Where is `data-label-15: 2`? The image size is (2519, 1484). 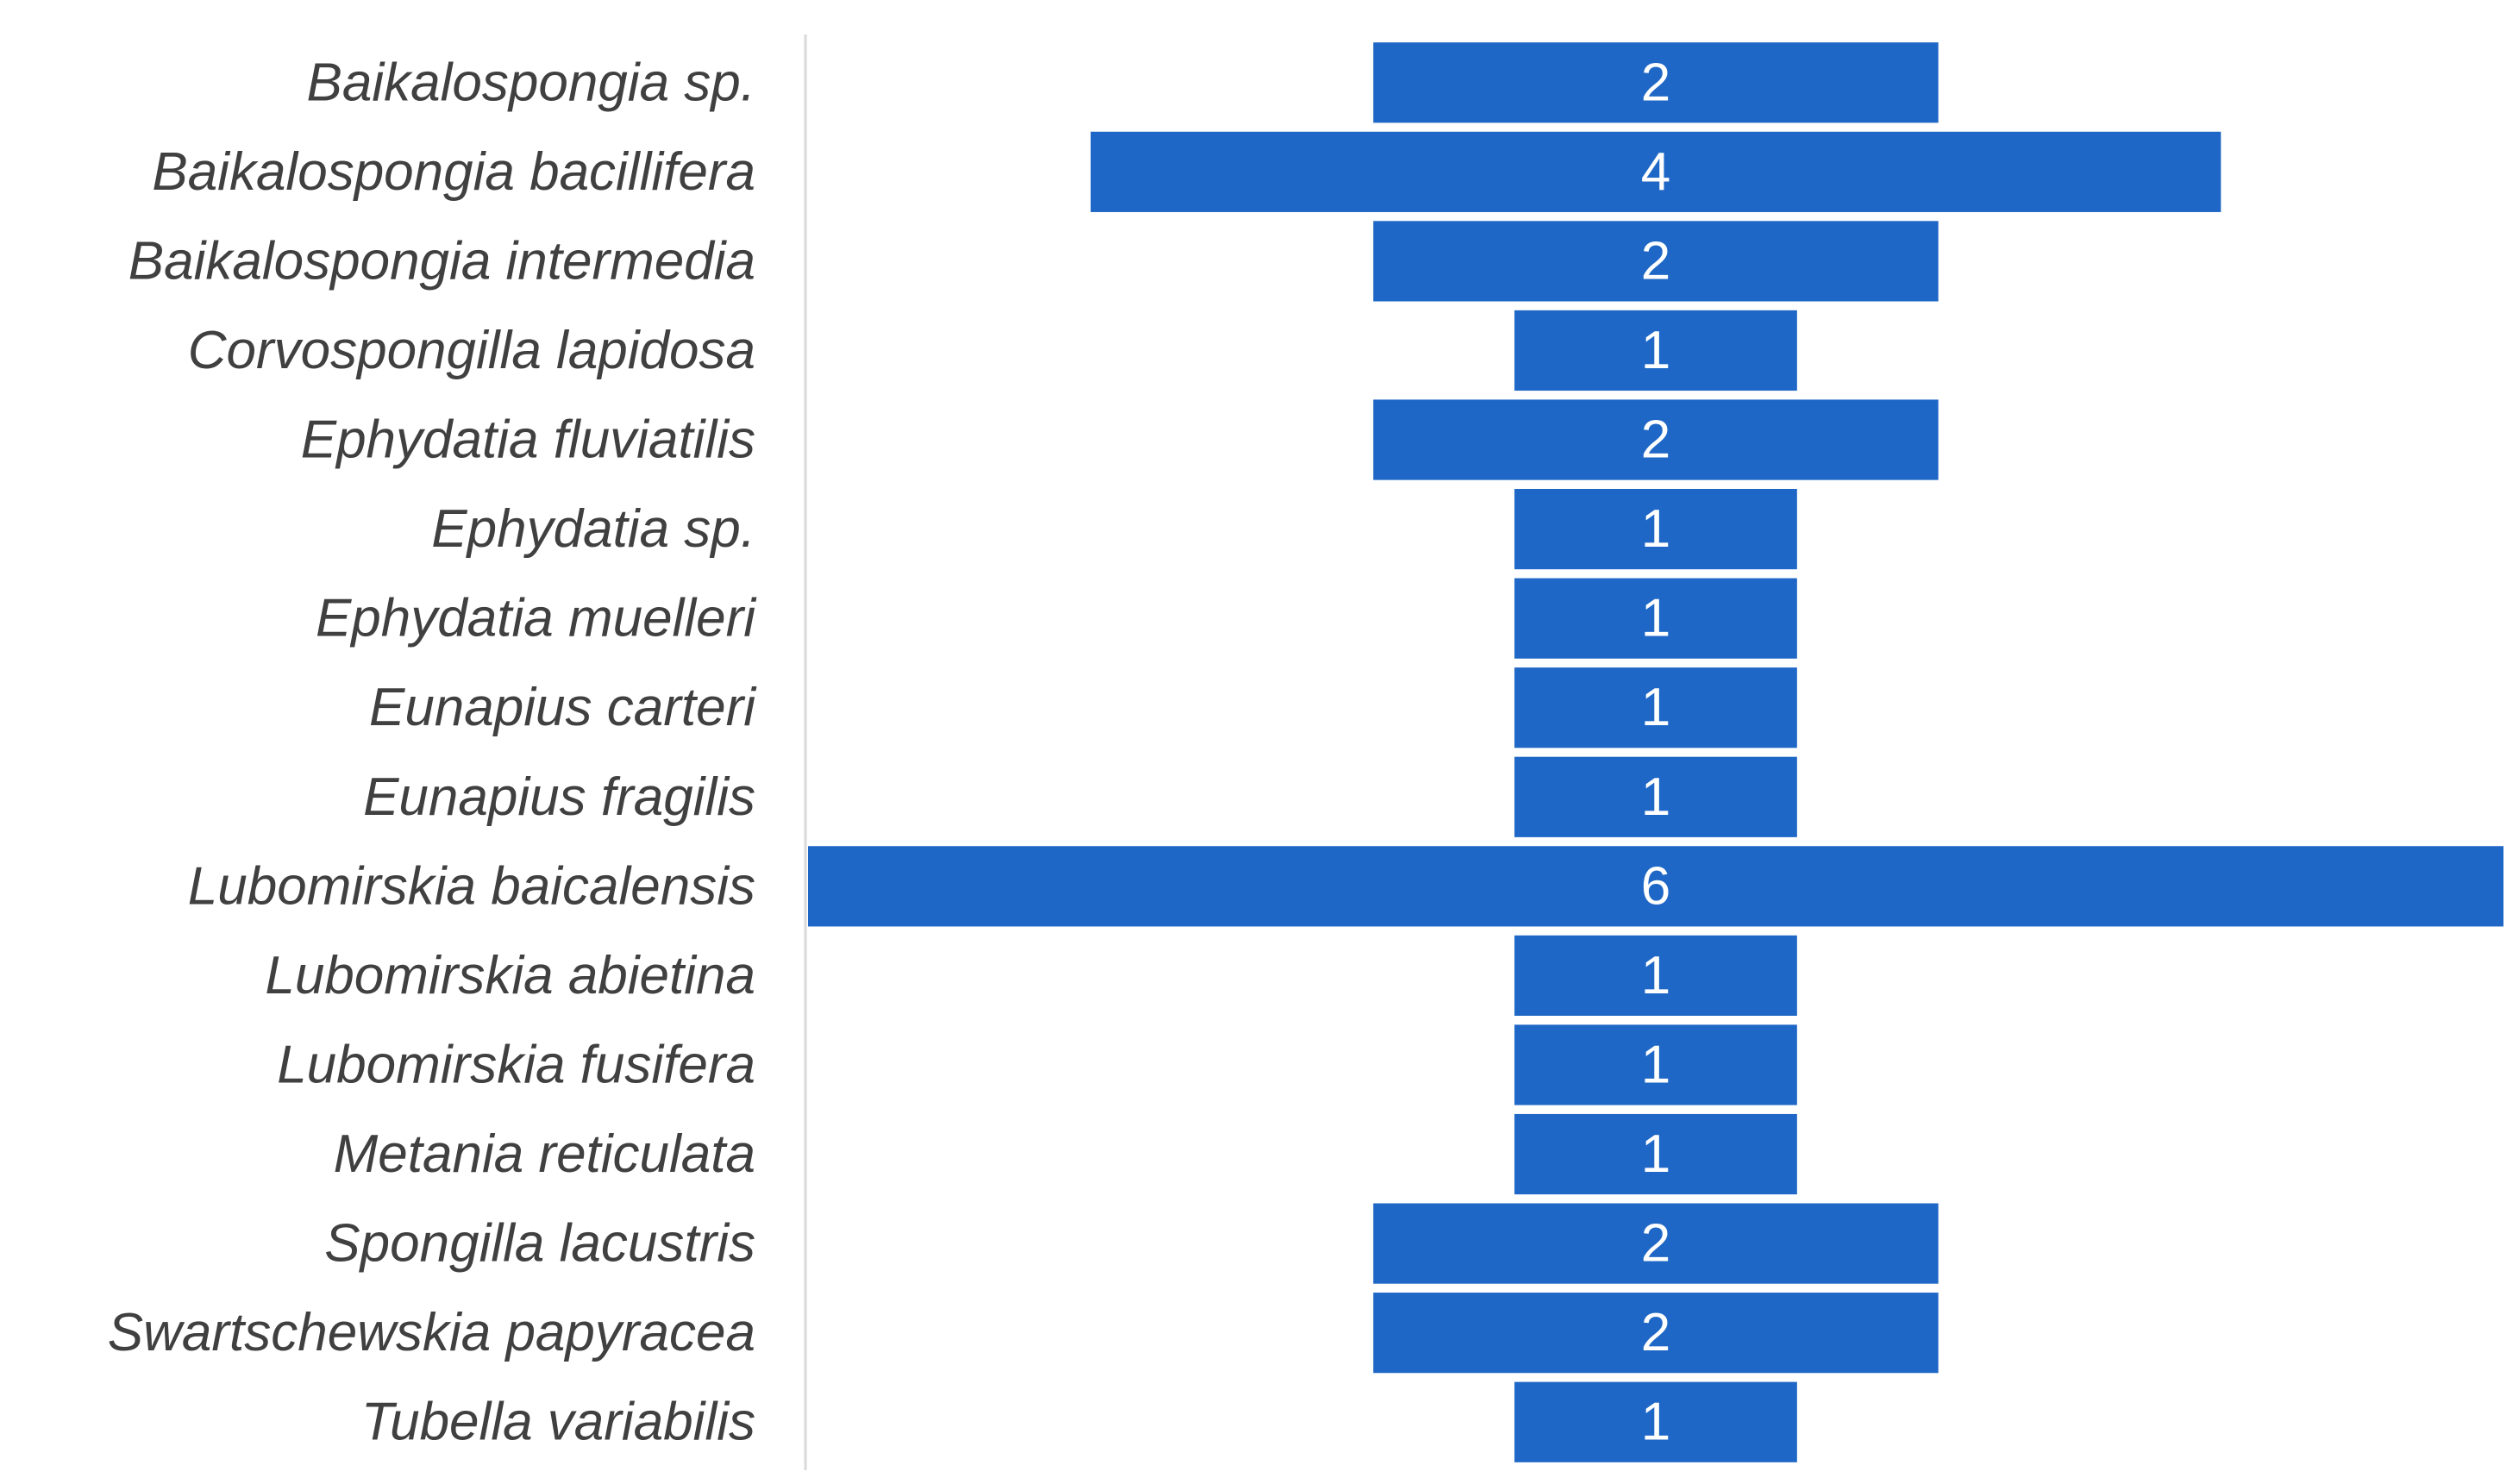
data-label-15: 2 is located at coordinates (1655, 1332).